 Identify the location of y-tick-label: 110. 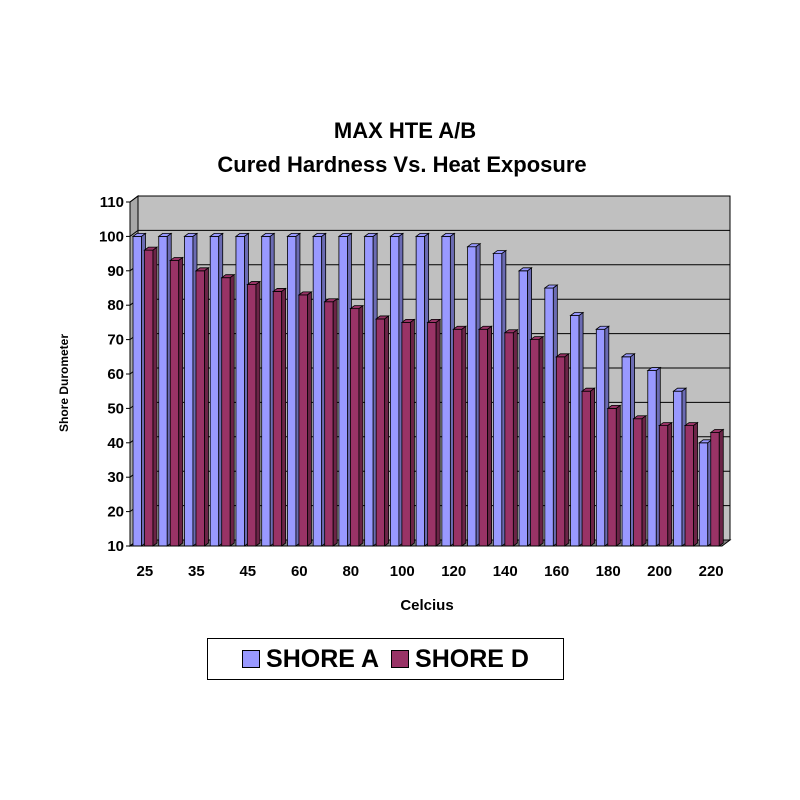
(112, 202).